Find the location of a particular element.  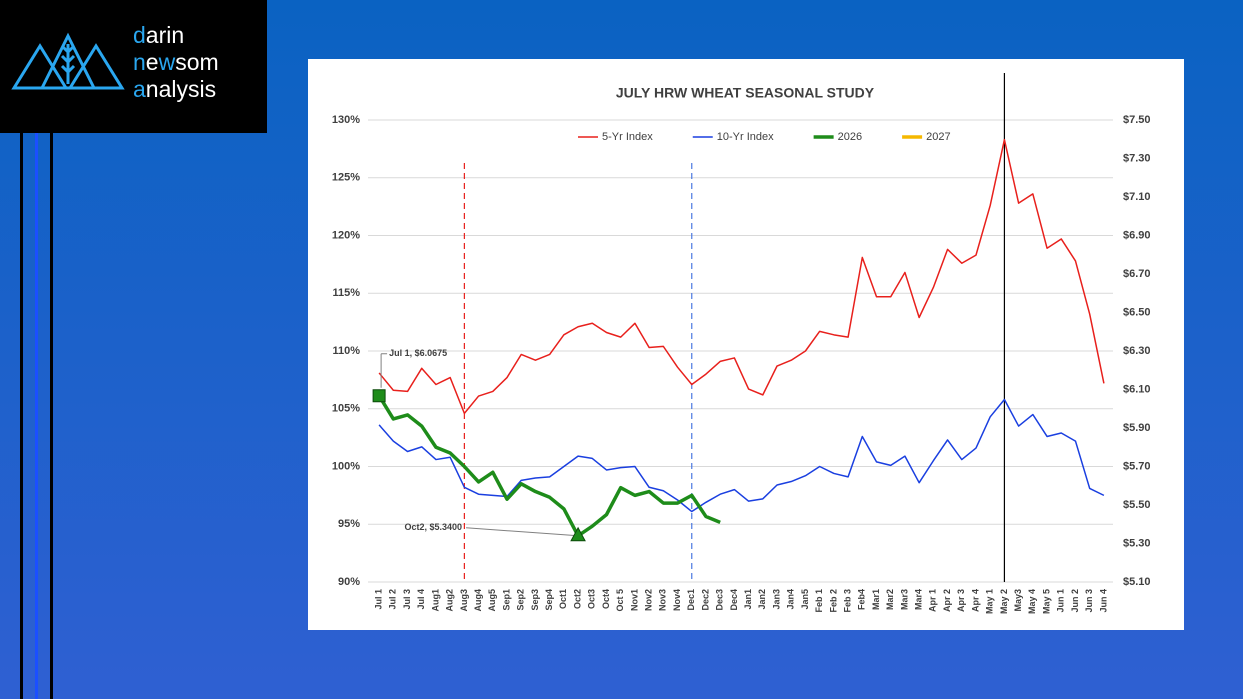

x-tick-label: Sep2 is located at coordinates (521, 600).